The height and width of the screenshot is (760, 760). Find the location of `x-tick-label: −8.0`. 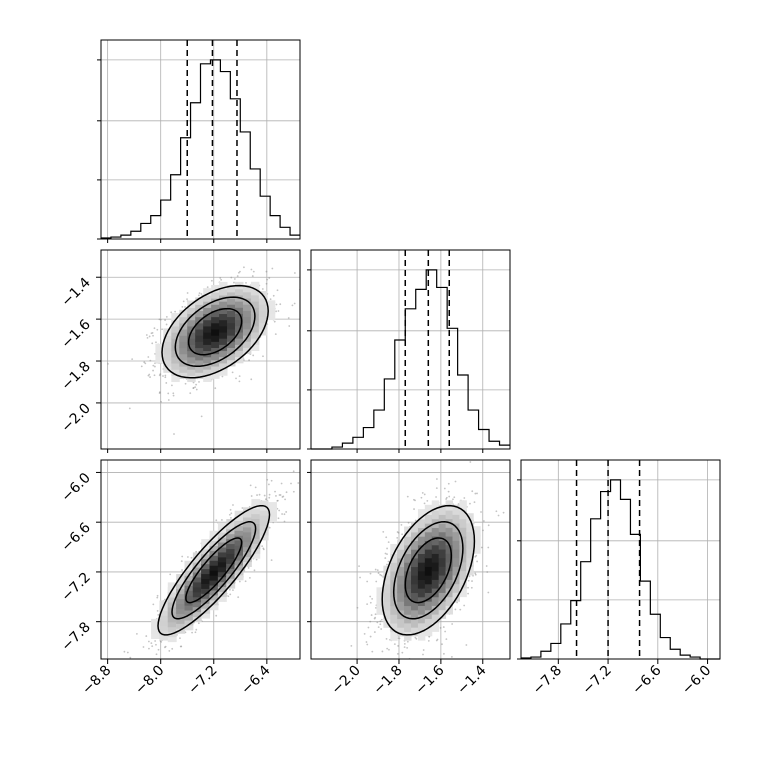

x-tick-label: −8.0 is located at coordinates (149, 680).